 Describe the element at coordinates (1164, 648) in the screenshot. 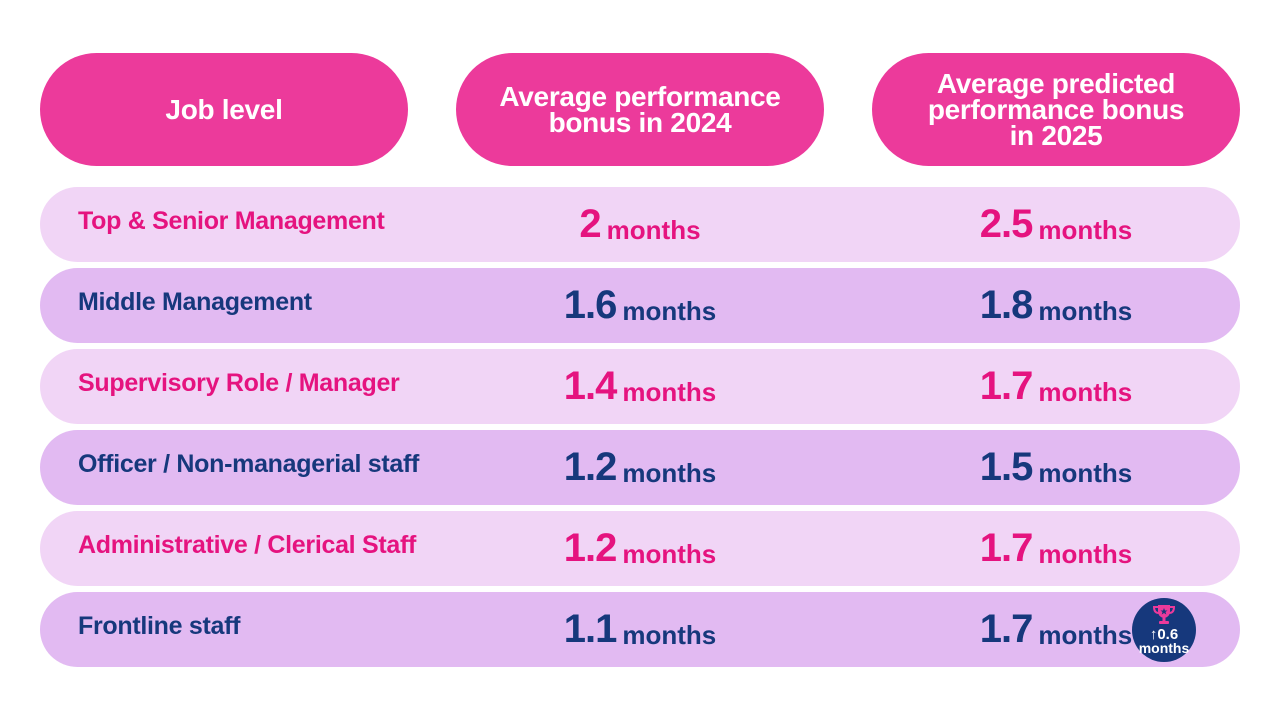

I see `badge-unit: months` at that location.